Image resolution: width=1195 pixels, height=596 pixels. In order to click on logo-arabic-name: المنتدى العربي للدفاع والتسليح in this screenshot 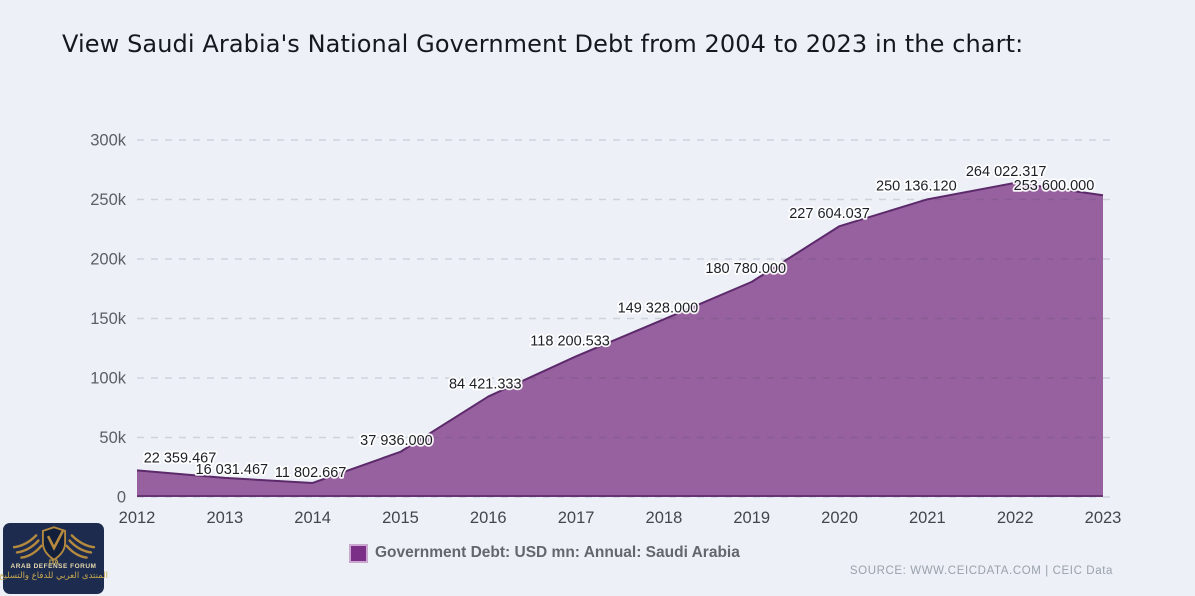, I will do `click(54, 576)`.